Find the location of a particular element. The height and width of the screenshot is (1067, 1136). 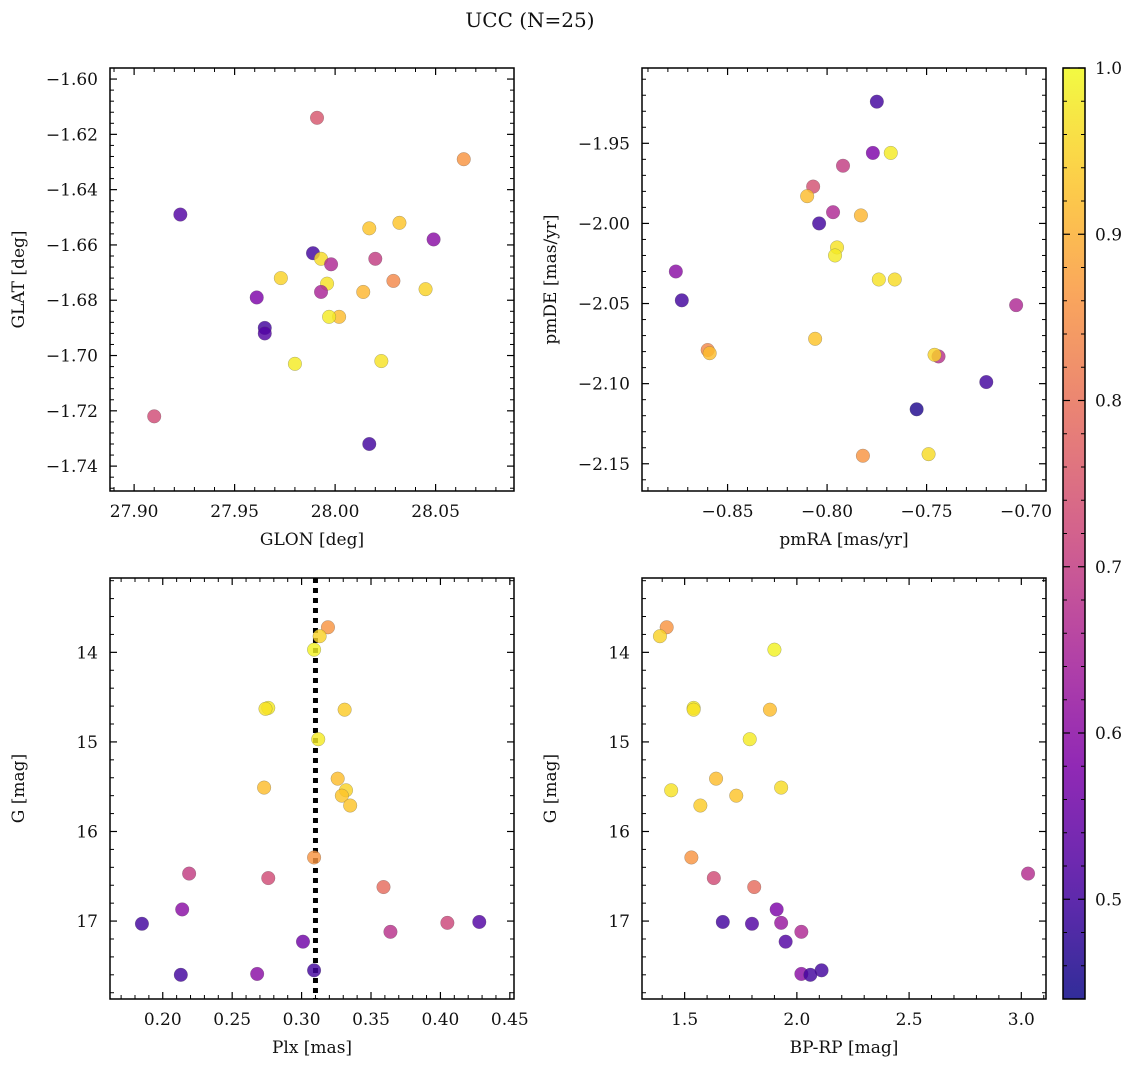

x-tick-label: −0.85 is located at coordinates (728, 512).